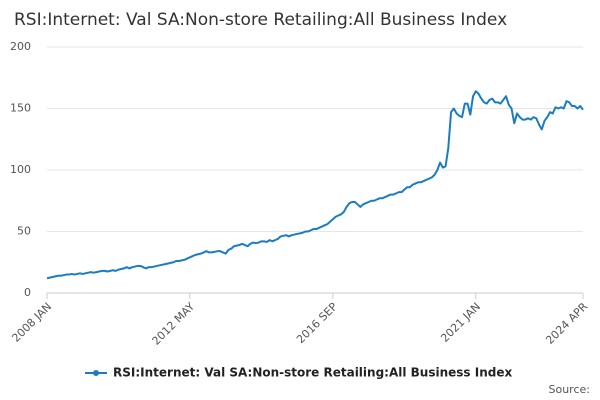 The height and width of the screenshot is (400, 600). I want to click on y-tick-label: 50, so click(24, 231).